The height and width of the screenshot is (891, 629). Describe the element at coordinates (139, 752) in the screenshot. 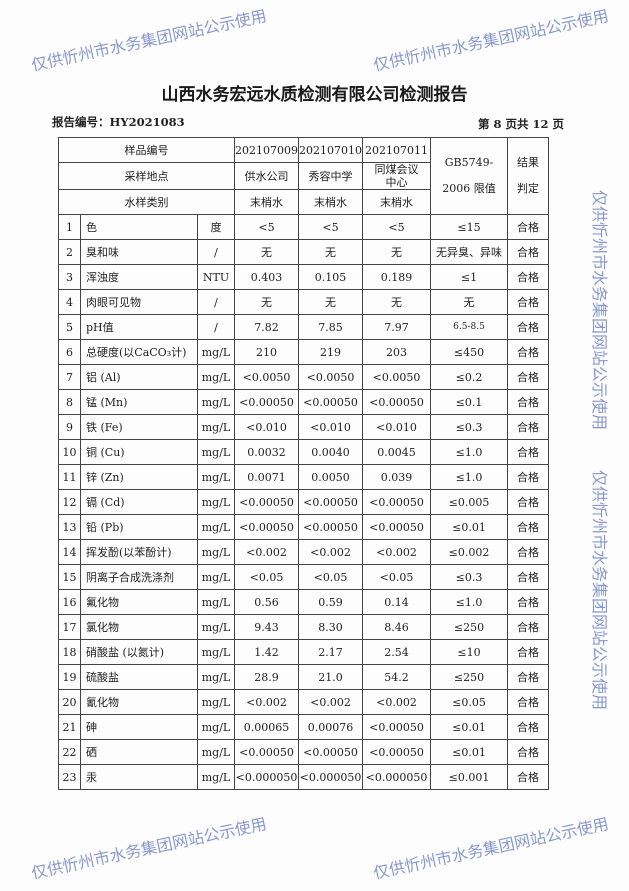

I see `item-name: 硒` at that location.